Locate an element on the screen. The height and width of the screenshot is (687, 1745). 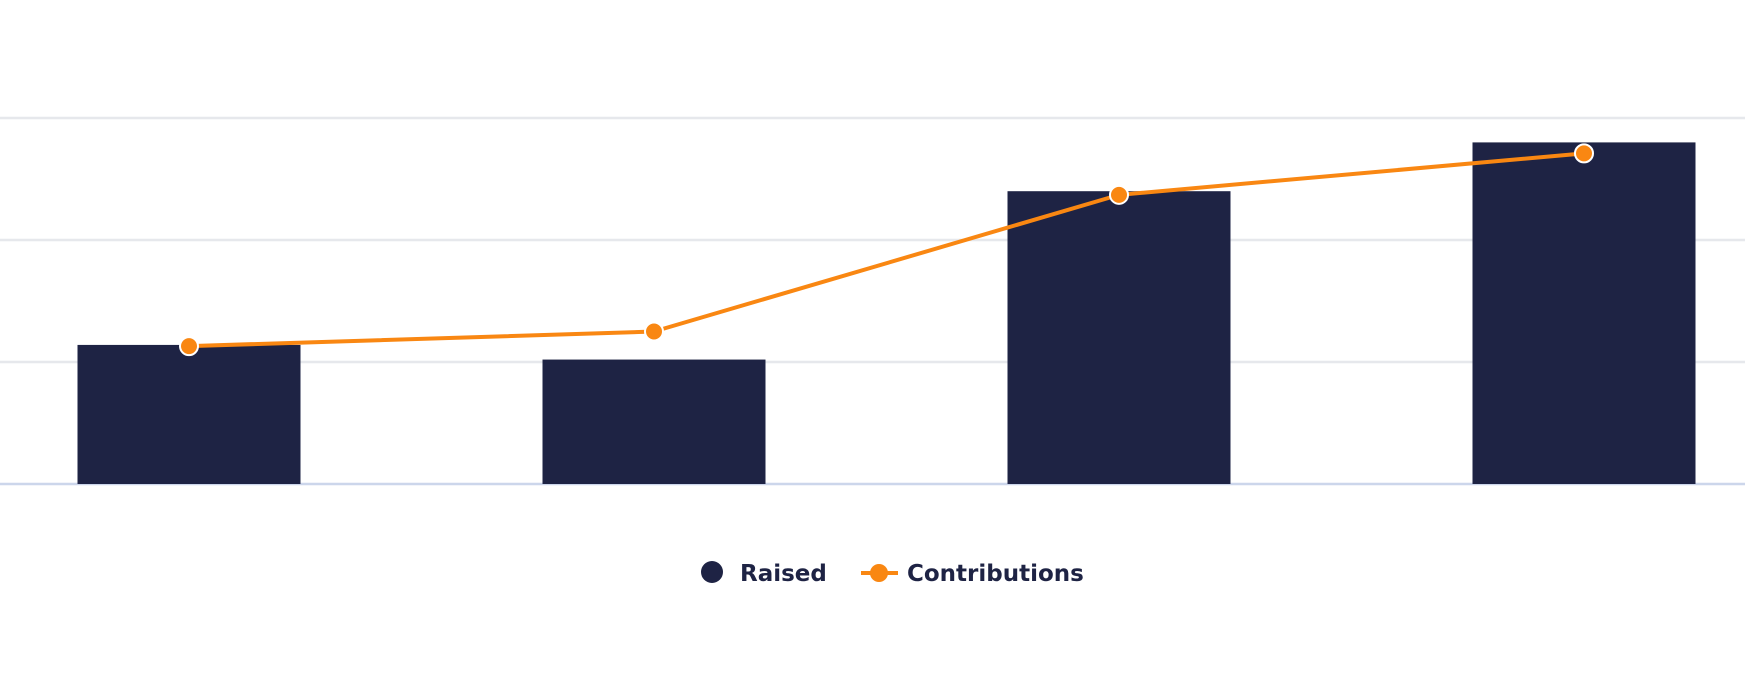
legend-item-raised: Raised is located at coordinates (764, 574).